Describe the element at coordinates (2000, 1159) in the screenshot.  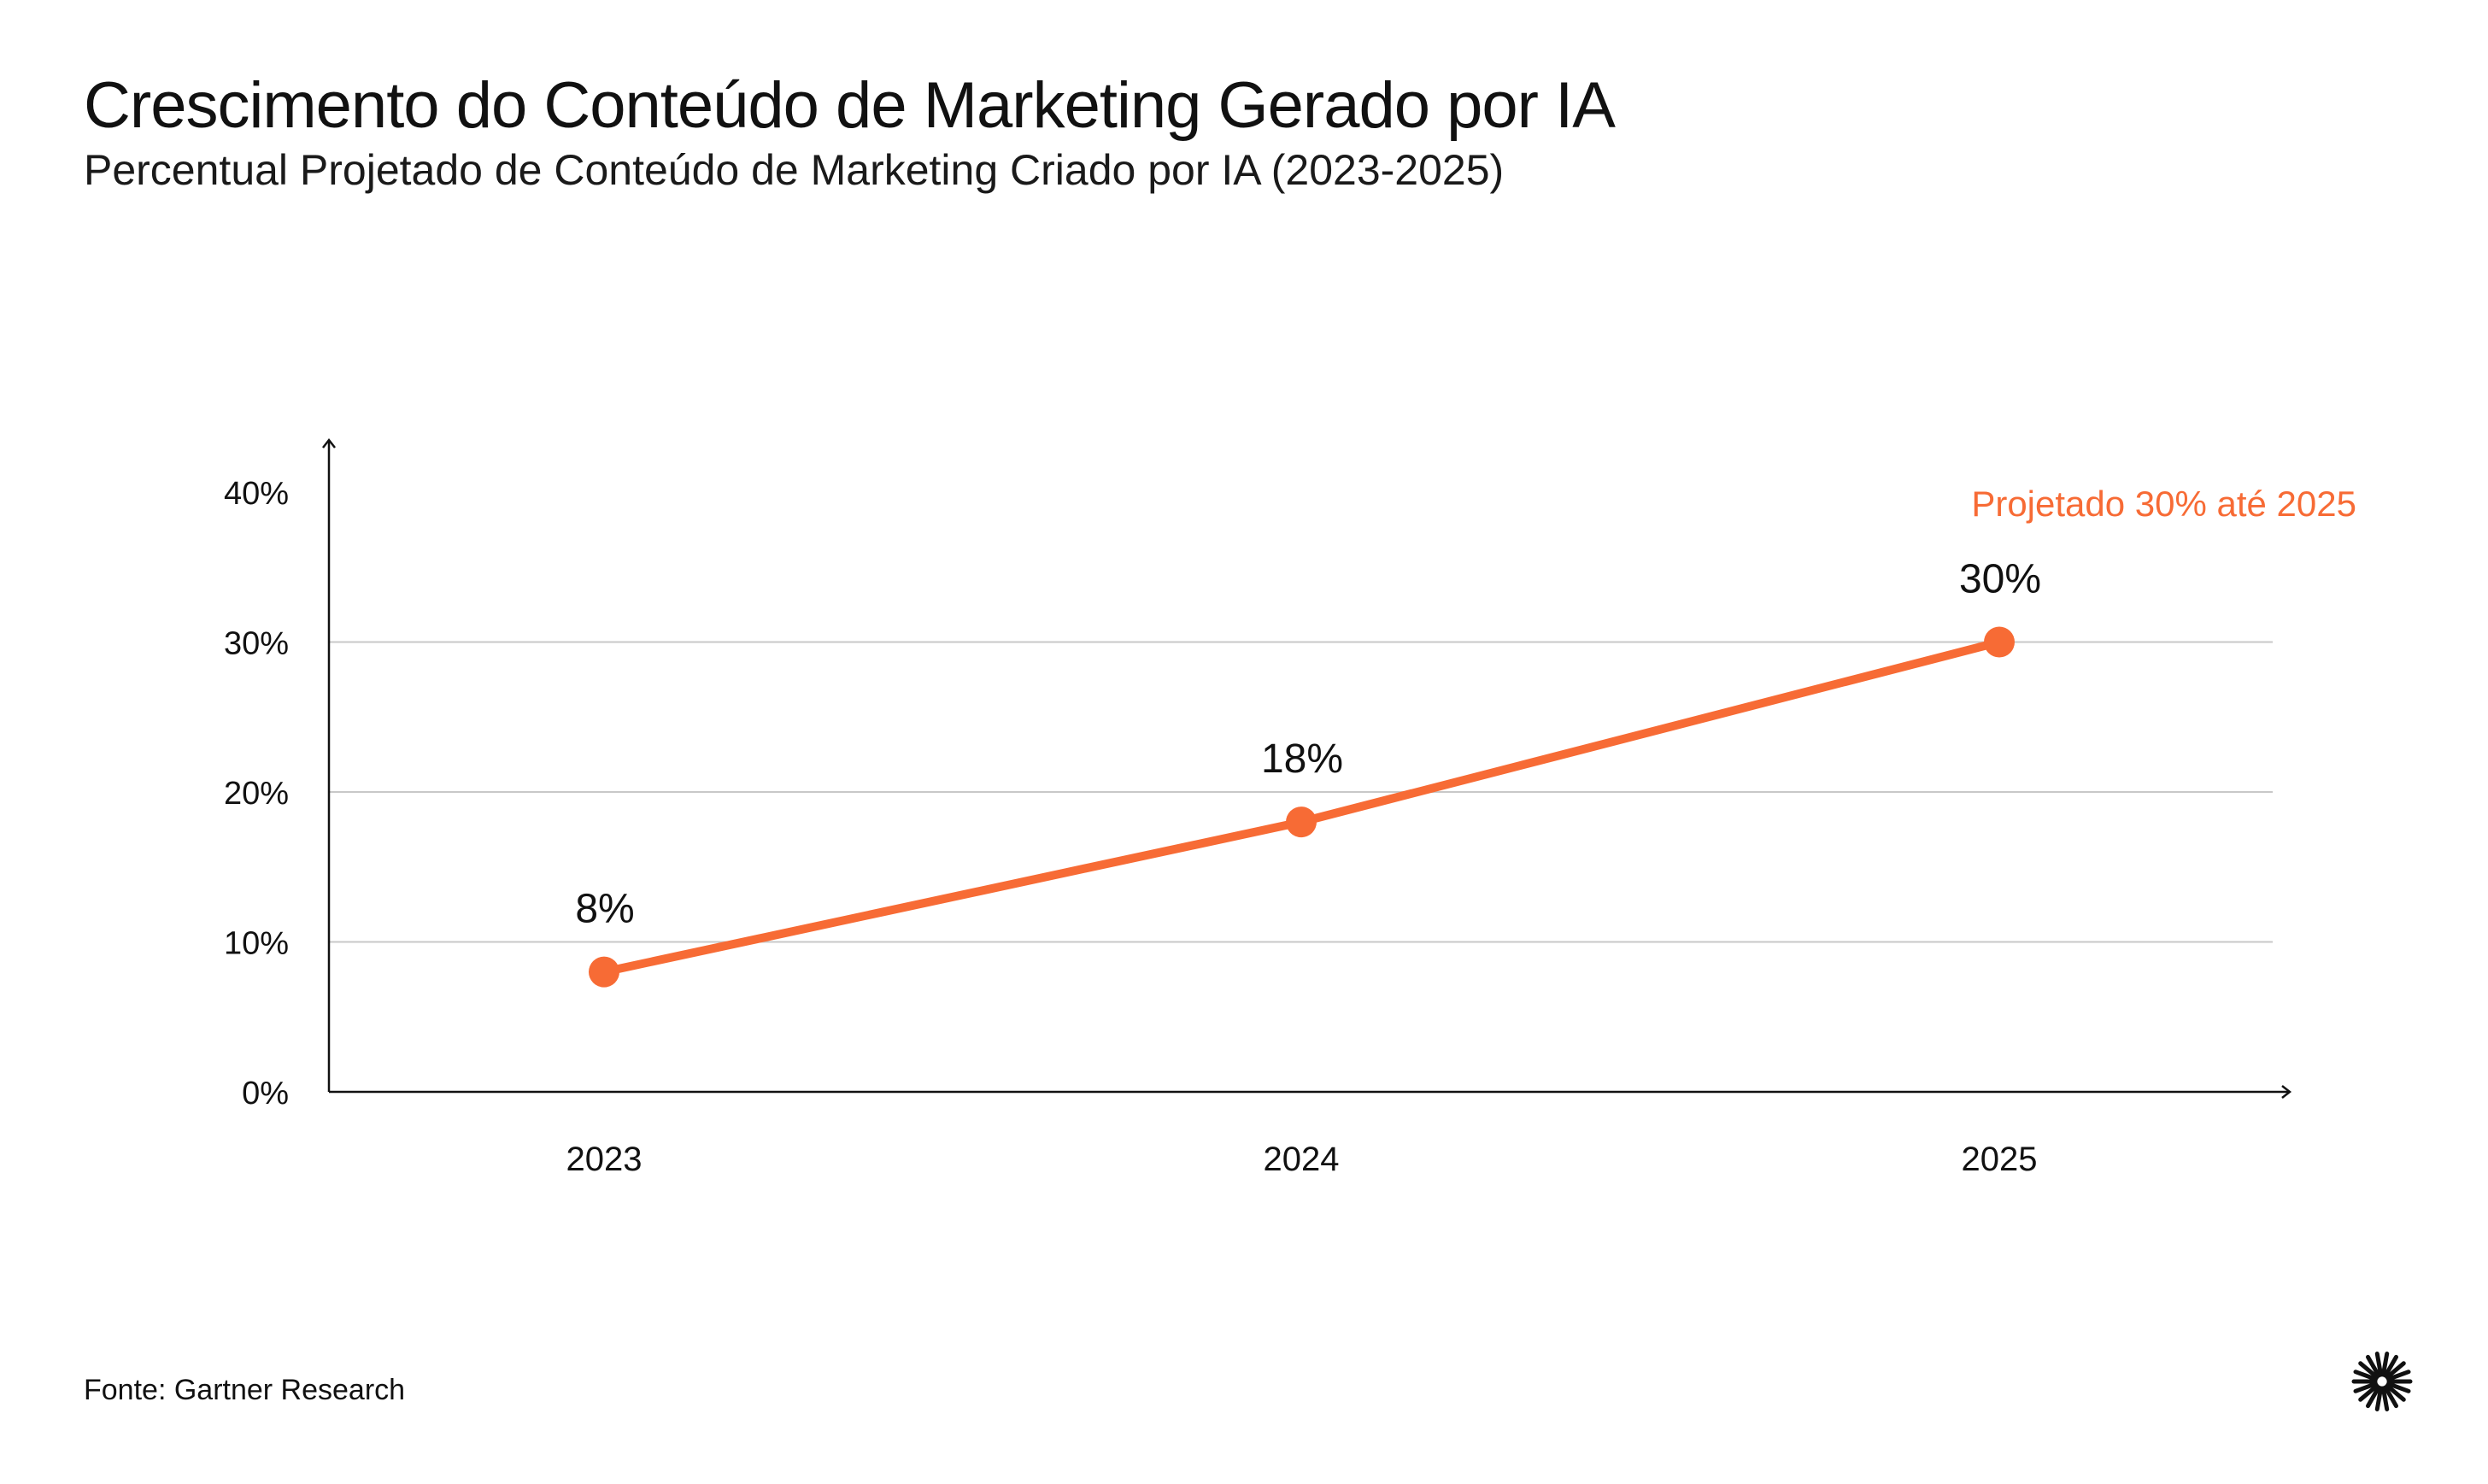
I see `x-tick-label: 2025` at that location.